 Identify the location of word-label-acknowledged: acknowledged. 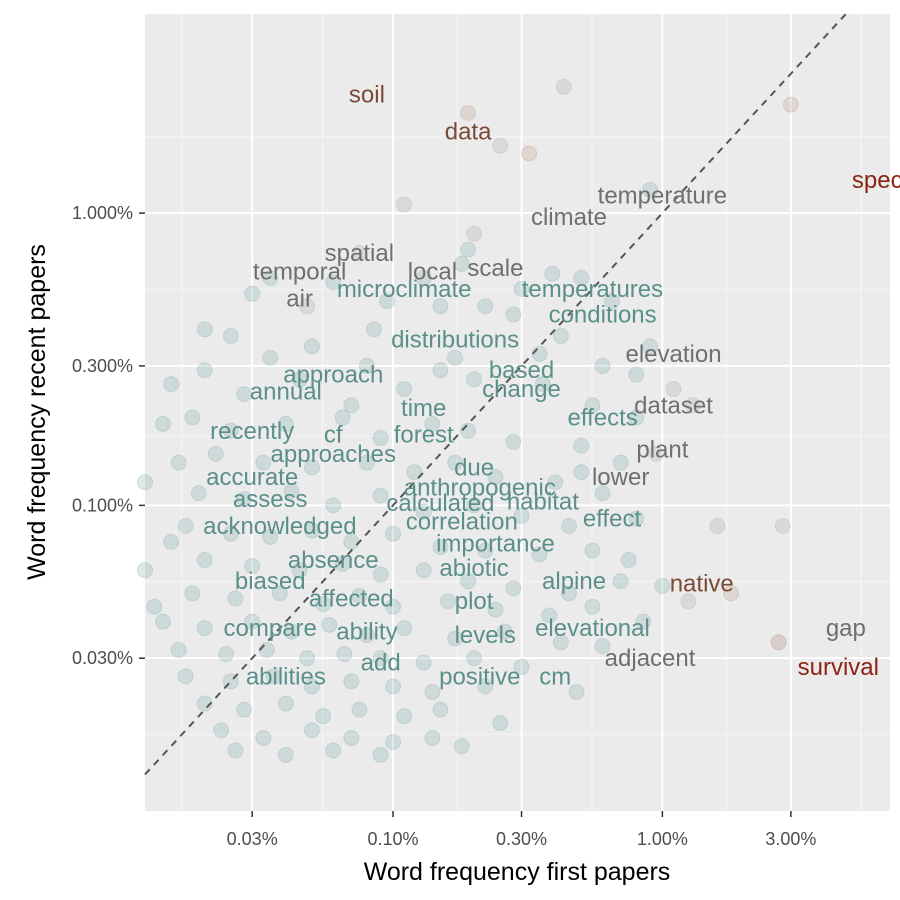
(279, 526).